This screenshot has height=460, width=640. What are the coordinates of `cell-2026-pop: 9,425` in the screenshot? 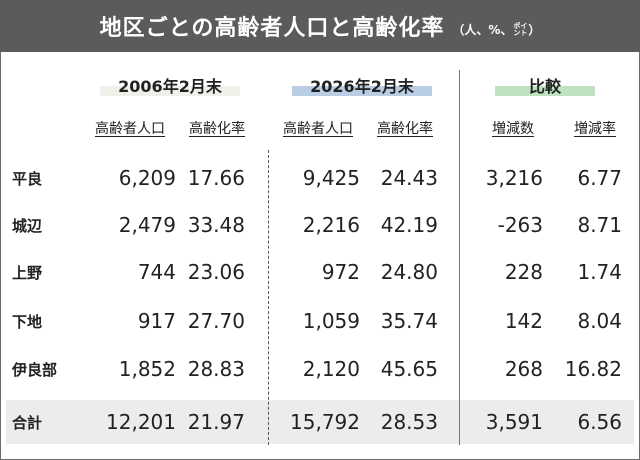 It's located at (331, 178).